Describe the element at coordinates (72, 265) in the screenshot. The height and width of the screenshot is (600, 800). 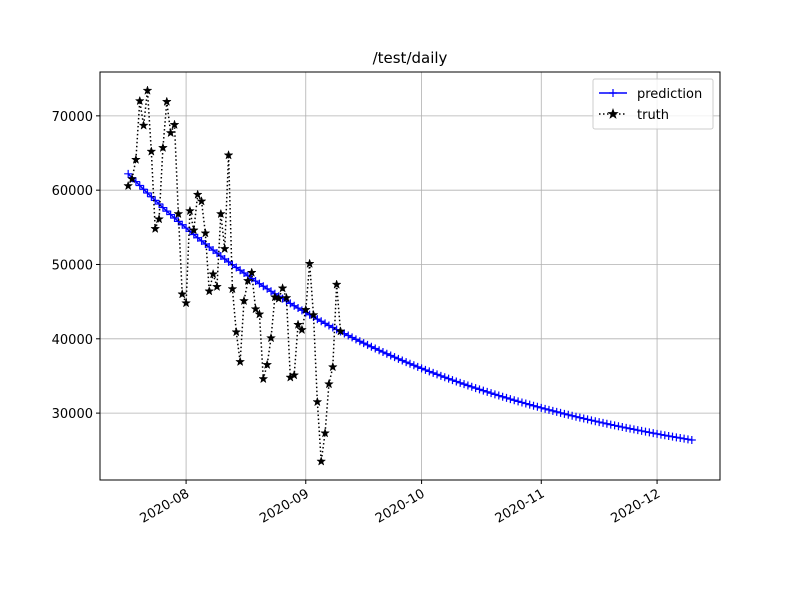
I see `y-tick-label: 50000` at that location.